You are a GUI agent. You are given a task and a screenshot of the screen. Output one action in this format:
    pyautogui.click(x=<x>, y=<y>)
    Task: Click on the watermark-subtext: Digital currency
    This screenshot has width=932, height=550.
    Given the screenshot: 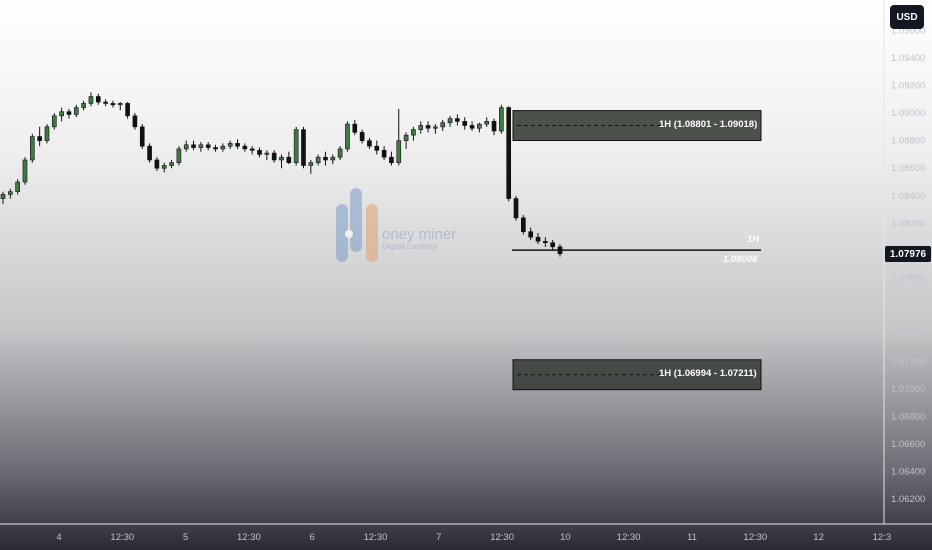 What is the action you would take?
    pyautogui.click(x=410, y=246)
    